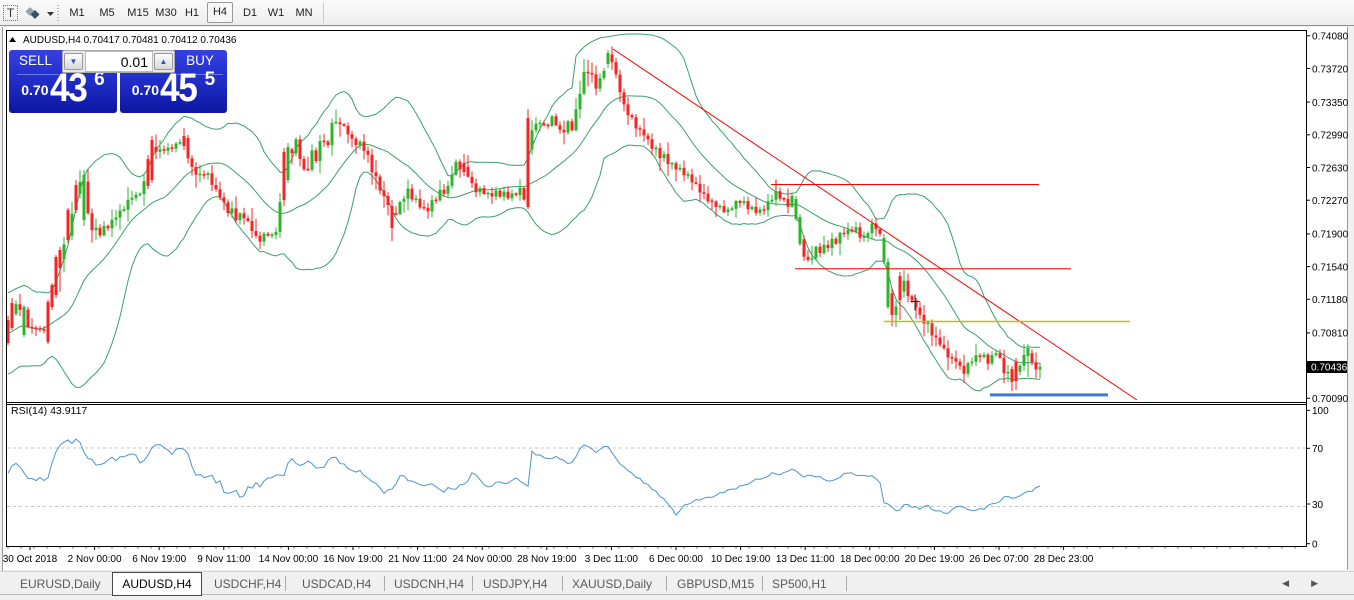  What do you see at coordinates (805, 559) in the screenshot?
I see `svg-text: 13 Dec 11:00` at bounding box center [805, 559].